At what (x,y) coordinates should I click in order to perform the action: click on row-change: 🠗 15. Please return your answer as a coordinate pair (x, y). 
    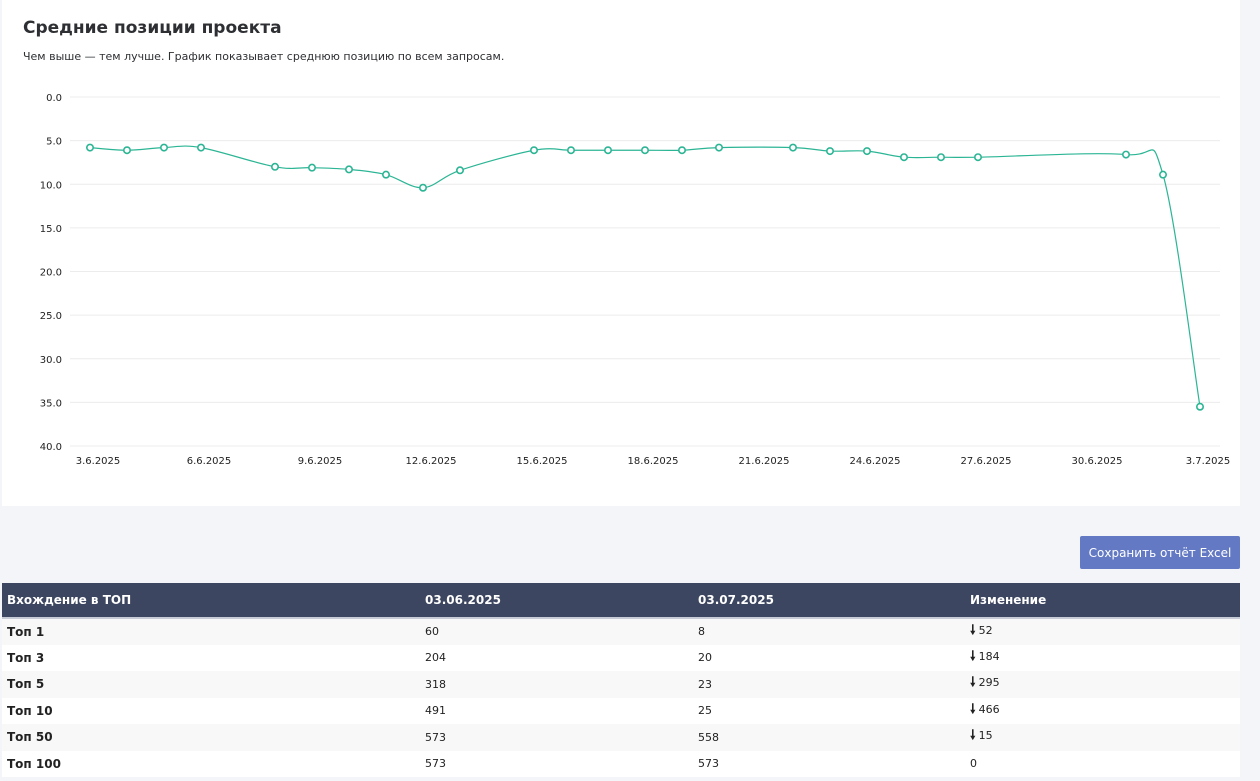
    Looking at the image, I should click on (1102, 737).